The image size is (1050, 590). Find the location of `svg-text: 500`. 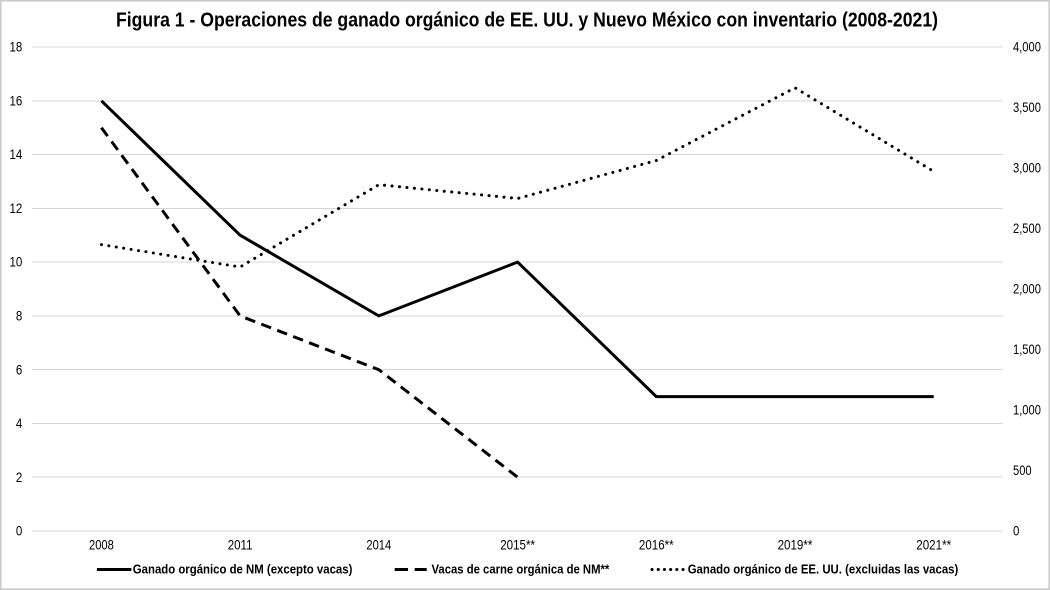

svg-text: 500 is located at coordinates (1022, 470).